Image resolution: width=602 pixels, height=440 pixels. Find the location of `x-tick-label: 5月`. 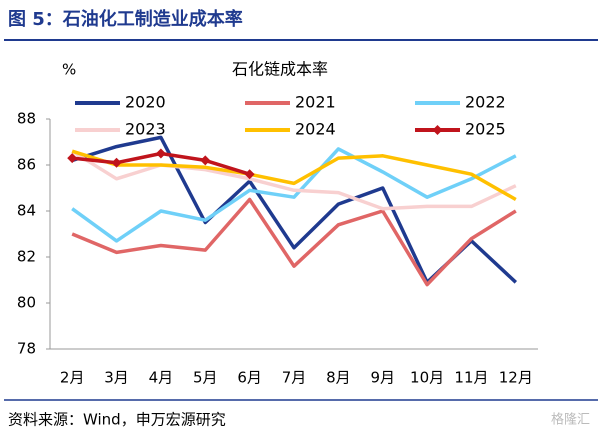

x-tick-label: 5月 is located at coordinates (205, 378).